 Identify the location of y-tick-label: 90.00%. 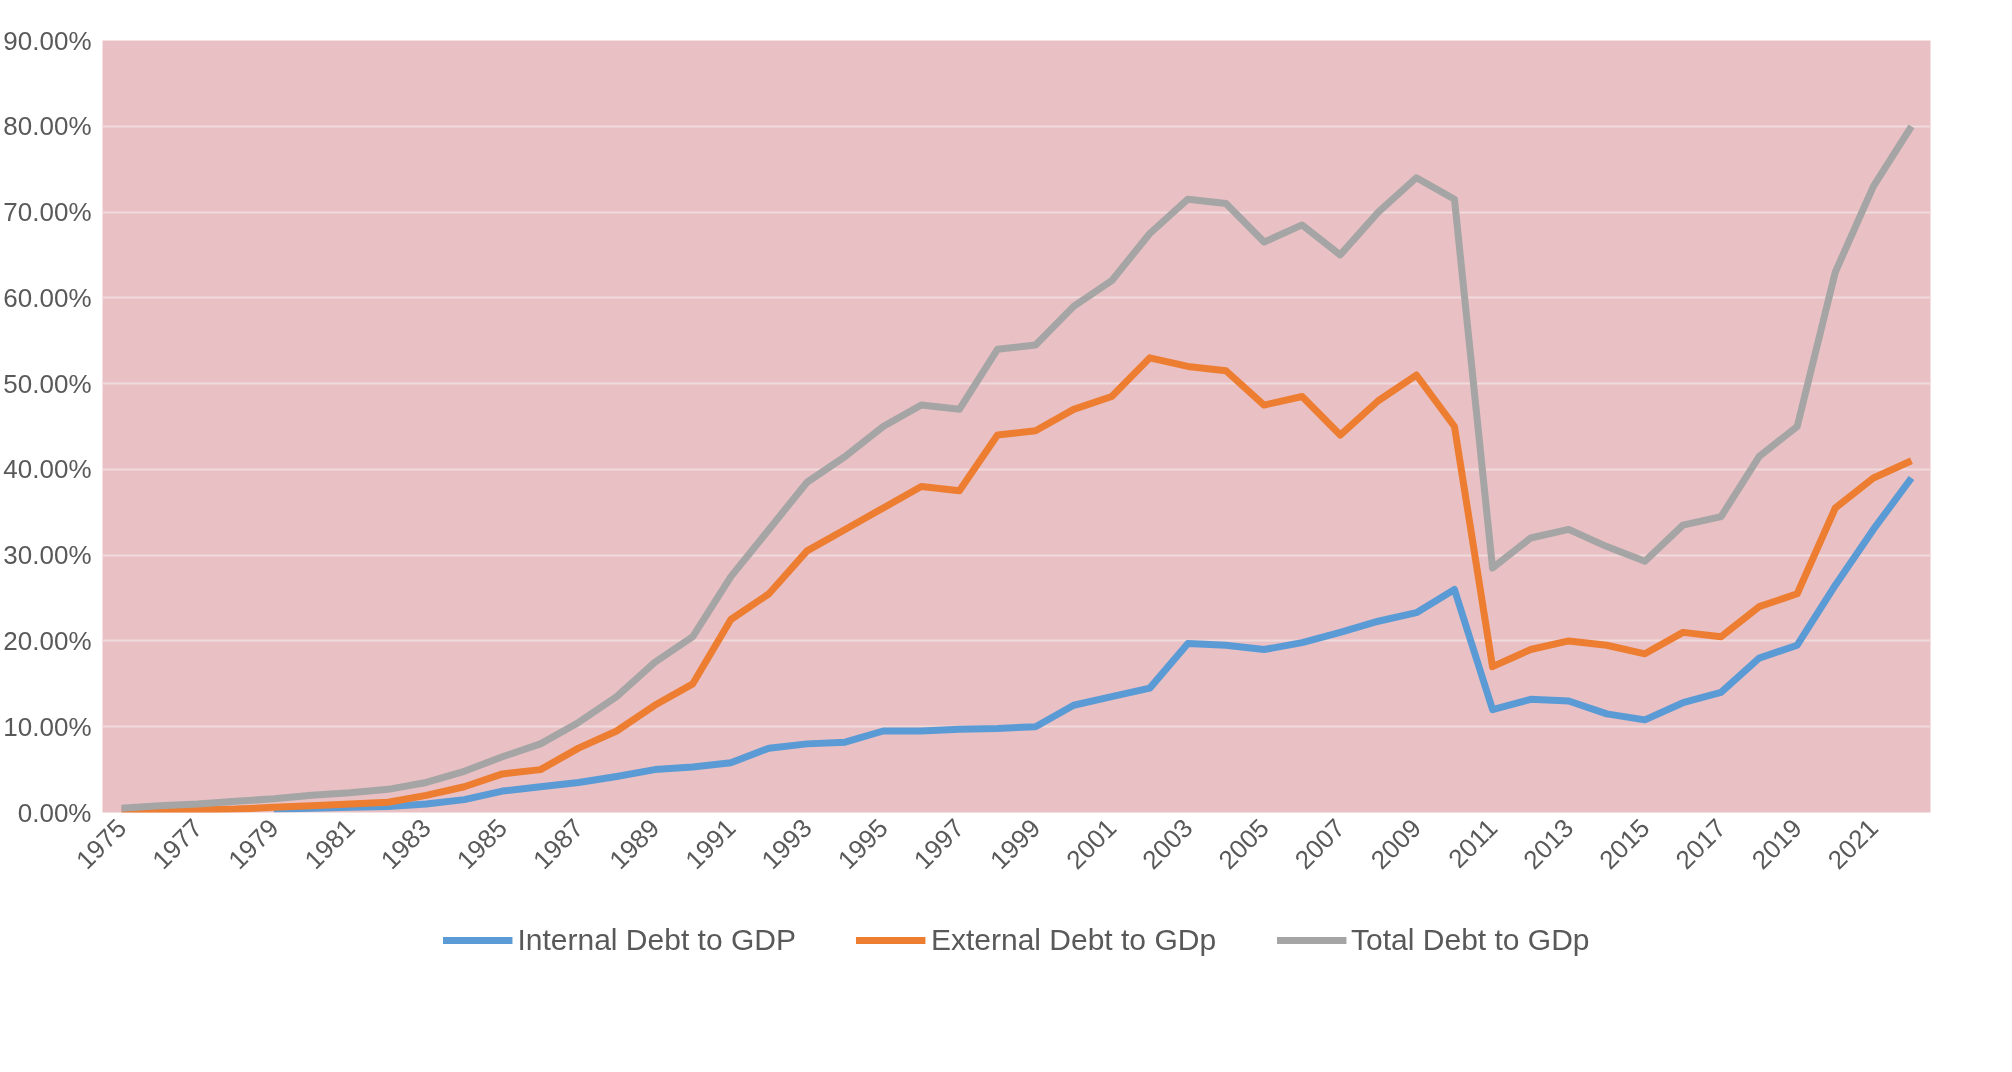
(47, 40).